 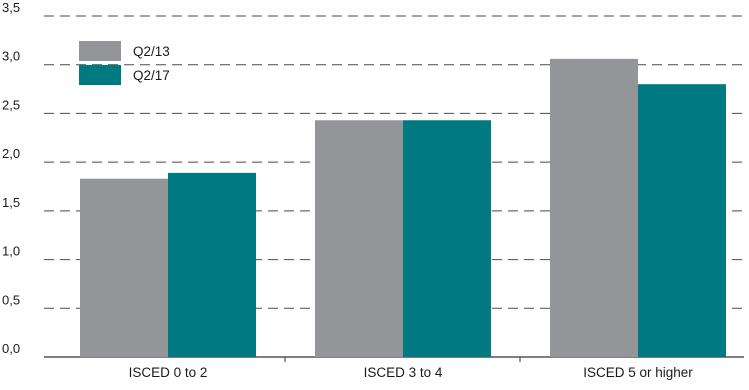 What do you see at coordinates (11, 7) in the screenshot?
I see `y-tick-label: 3,5` at bounding box center [11, 7].